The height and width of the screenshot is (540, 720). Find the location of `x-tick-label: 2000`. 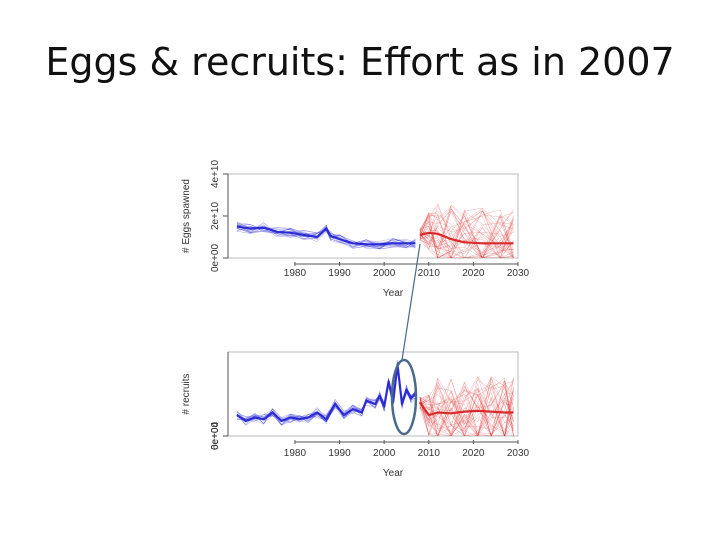

x-tick-label: 2000 is located at coordinates (384, 453).